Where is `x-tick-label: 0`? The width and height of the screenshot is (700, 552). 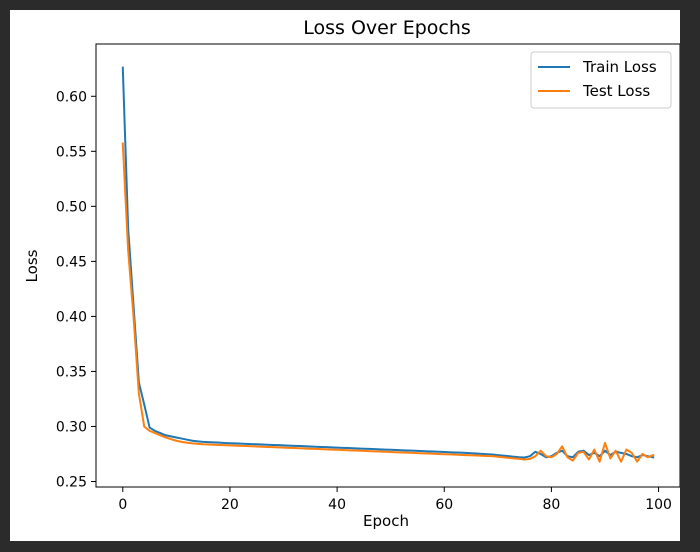
x-tick-label: 0 is located at coordinates (122, 505).